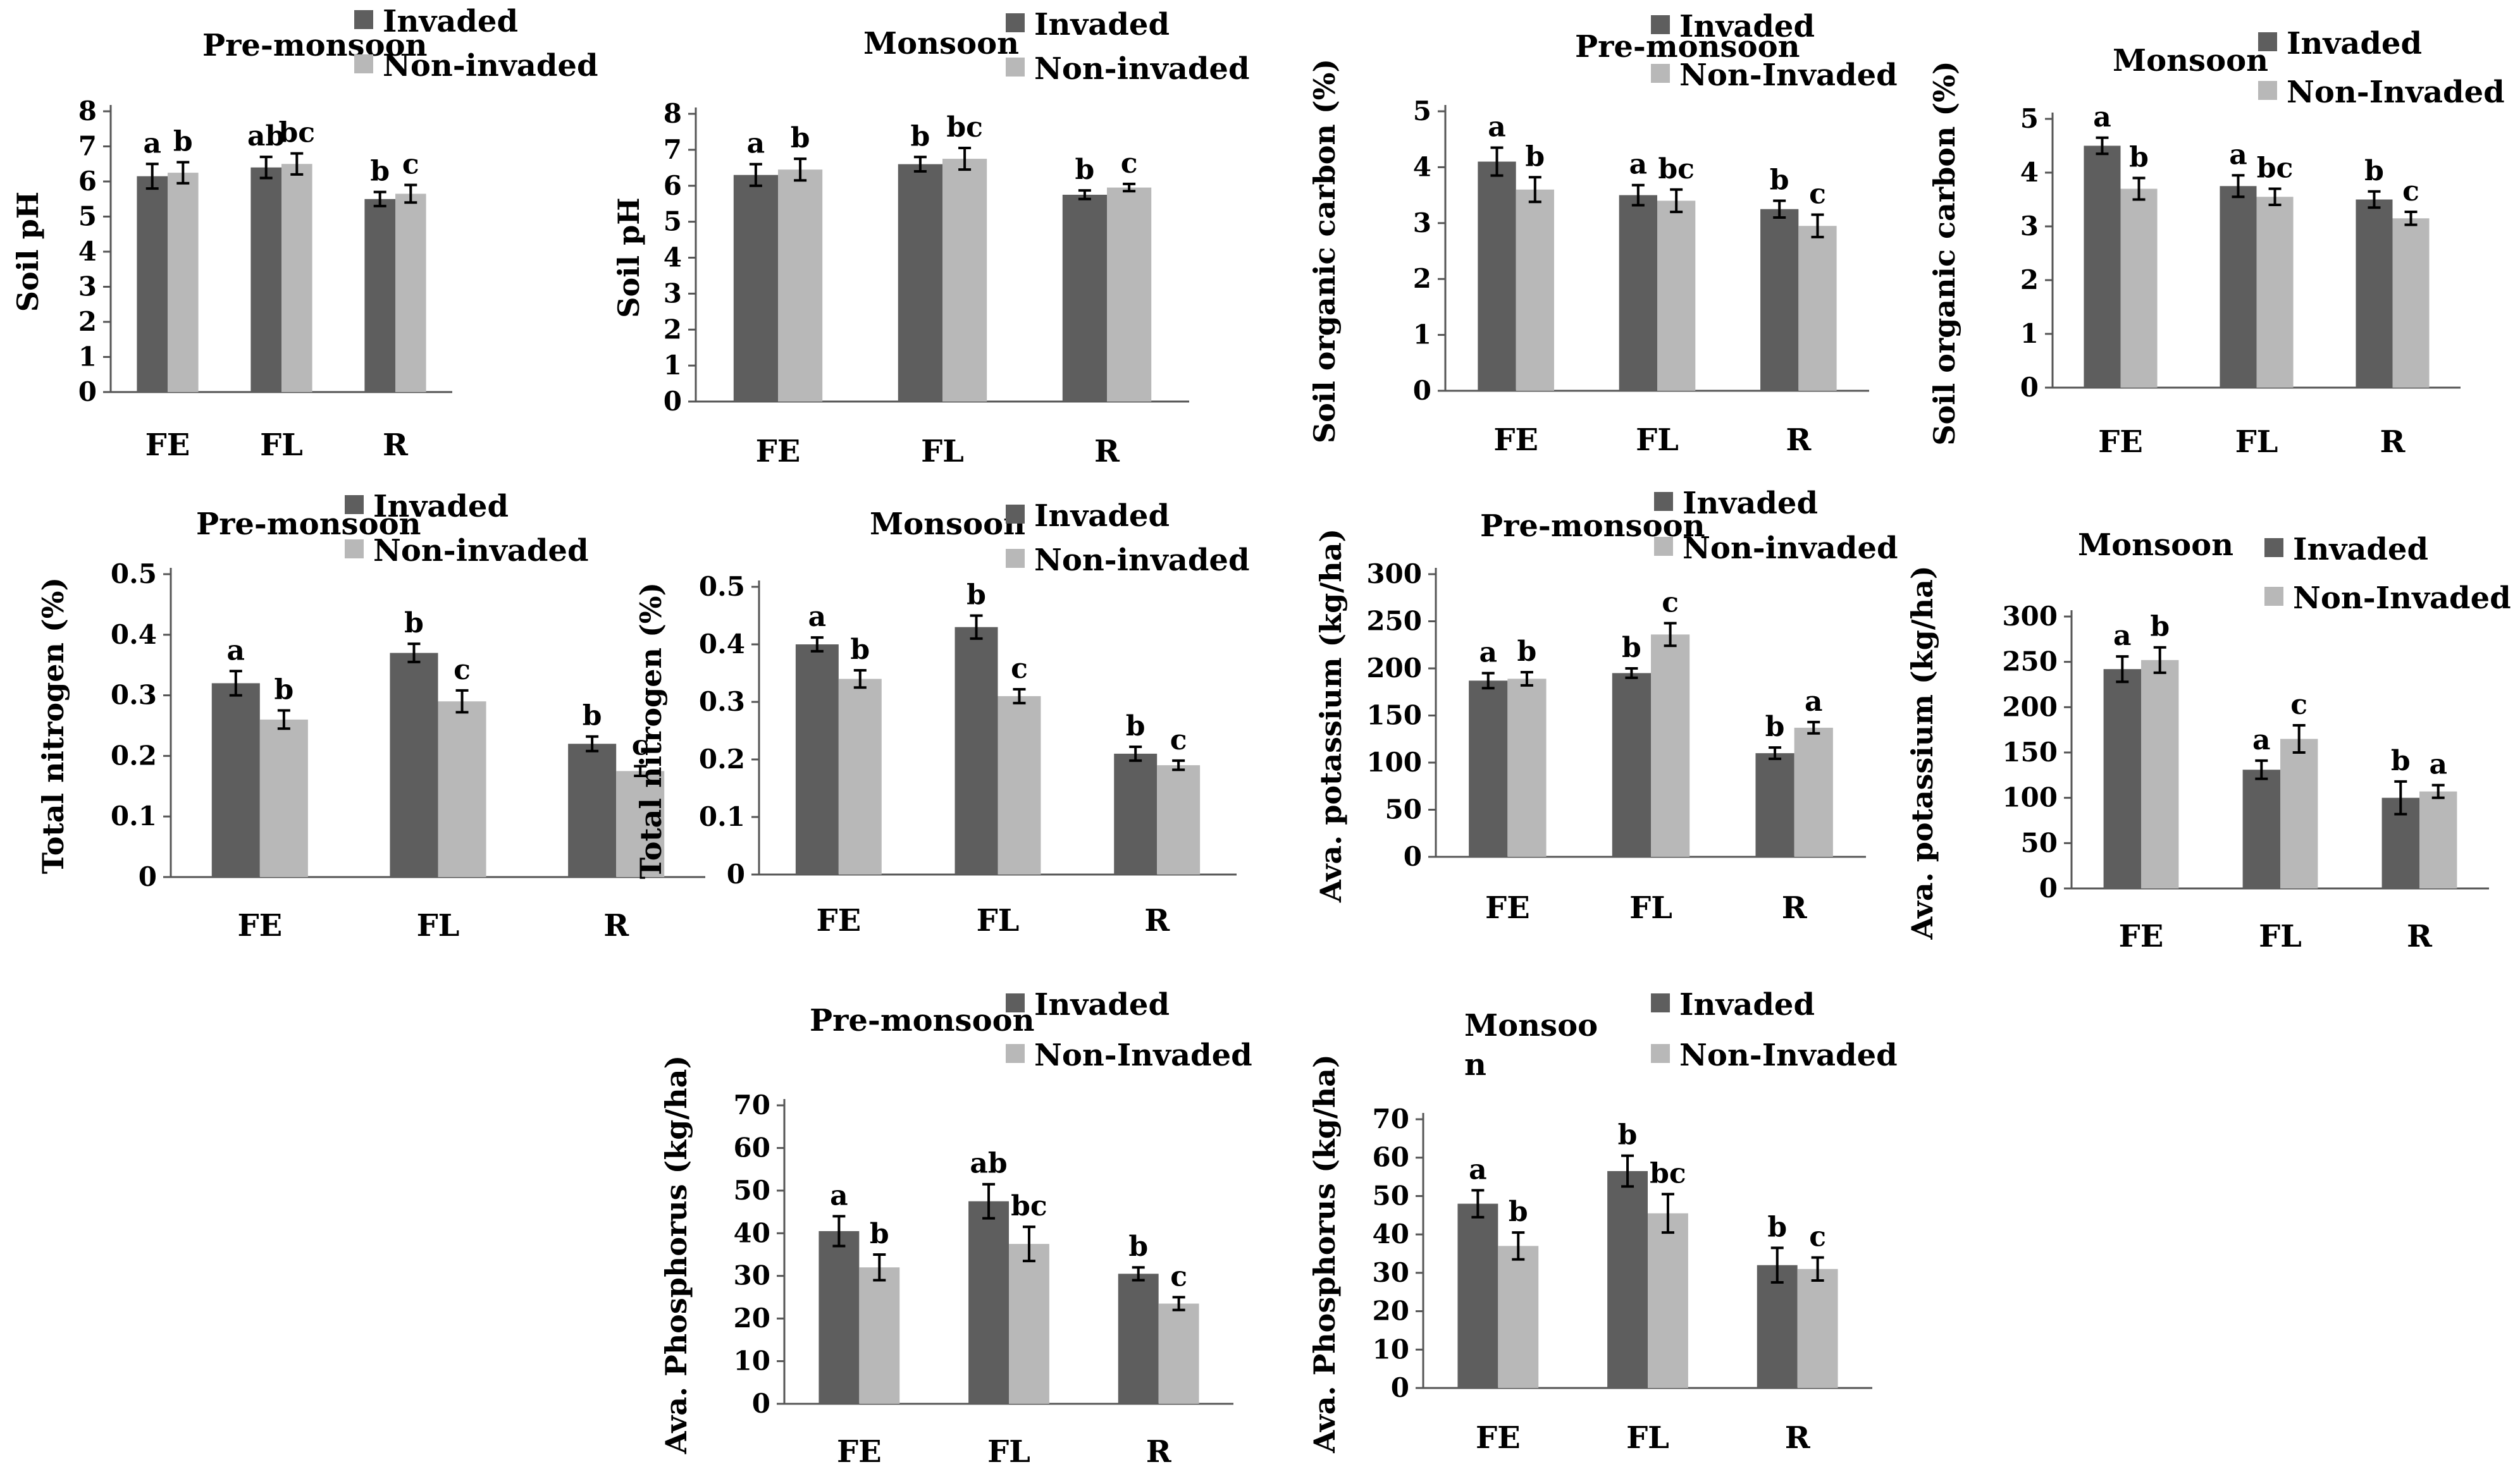 This screenshot has height=1474, width=2520. What do you see at coordinates (87, 357) in the screenshot?
I see `y-tick-label: 1` at bounding box center [87, 357].